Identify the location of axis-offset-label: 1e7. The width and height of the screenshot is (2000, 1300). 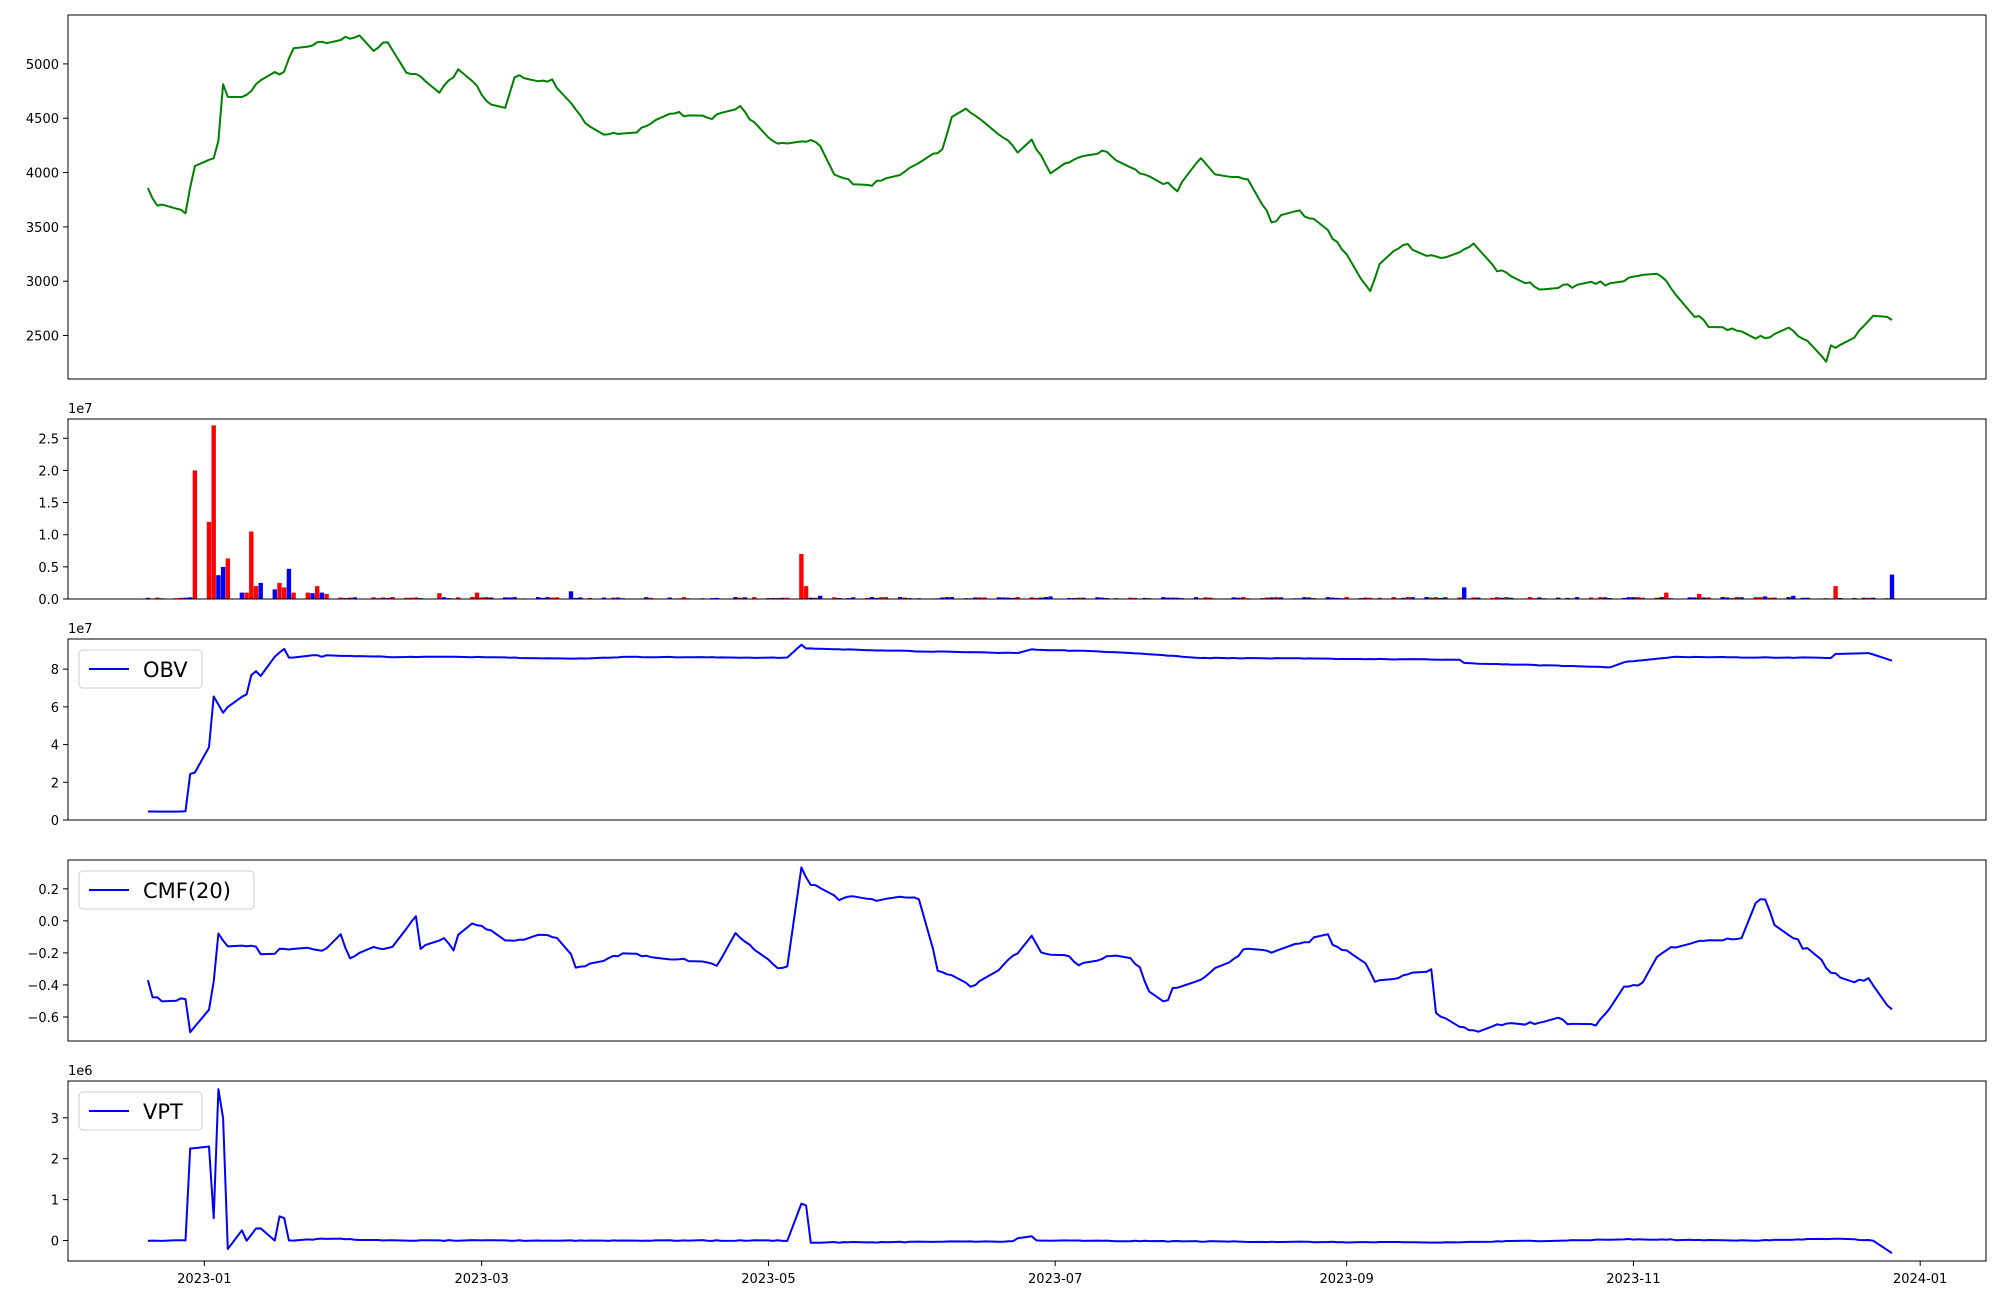
(80, 629).